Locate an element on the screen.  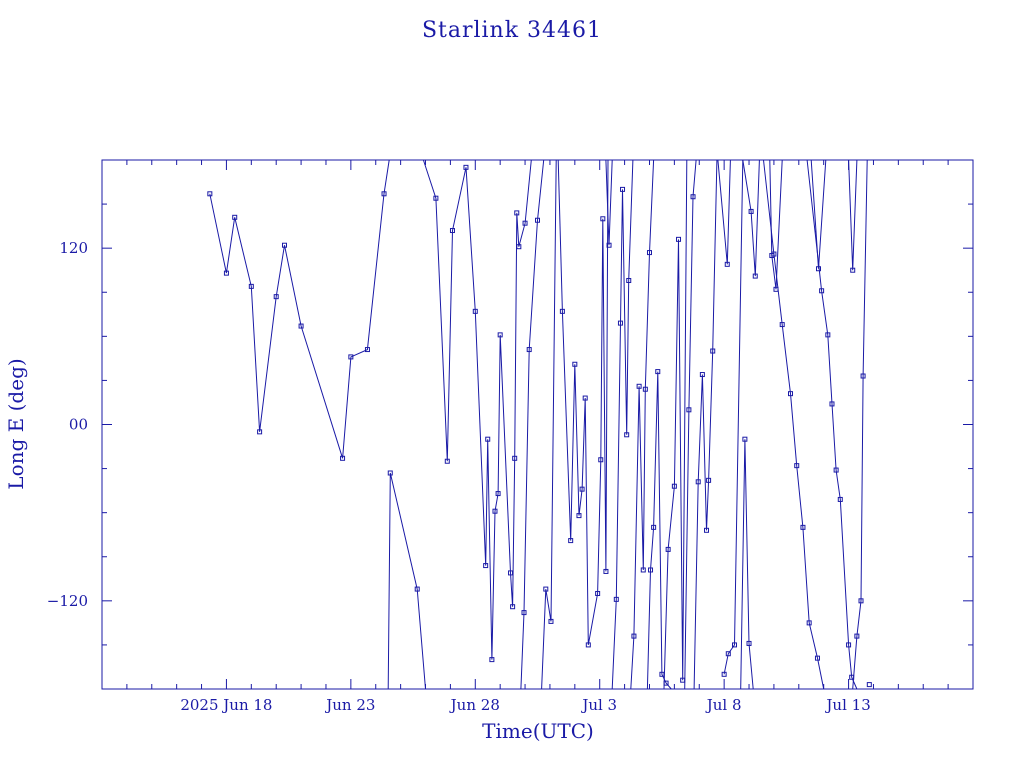
x-tick-label: Jun 28 is located at coordinates (474, 705).